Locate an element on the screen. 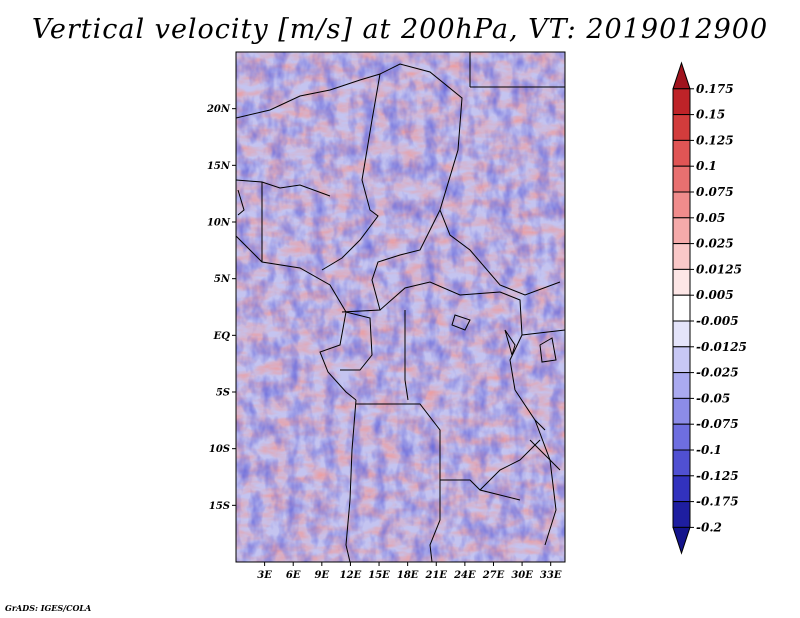 This screenshot has height=618, width=800. lon-tick-label: 12E is located at coordinates (351, 575).